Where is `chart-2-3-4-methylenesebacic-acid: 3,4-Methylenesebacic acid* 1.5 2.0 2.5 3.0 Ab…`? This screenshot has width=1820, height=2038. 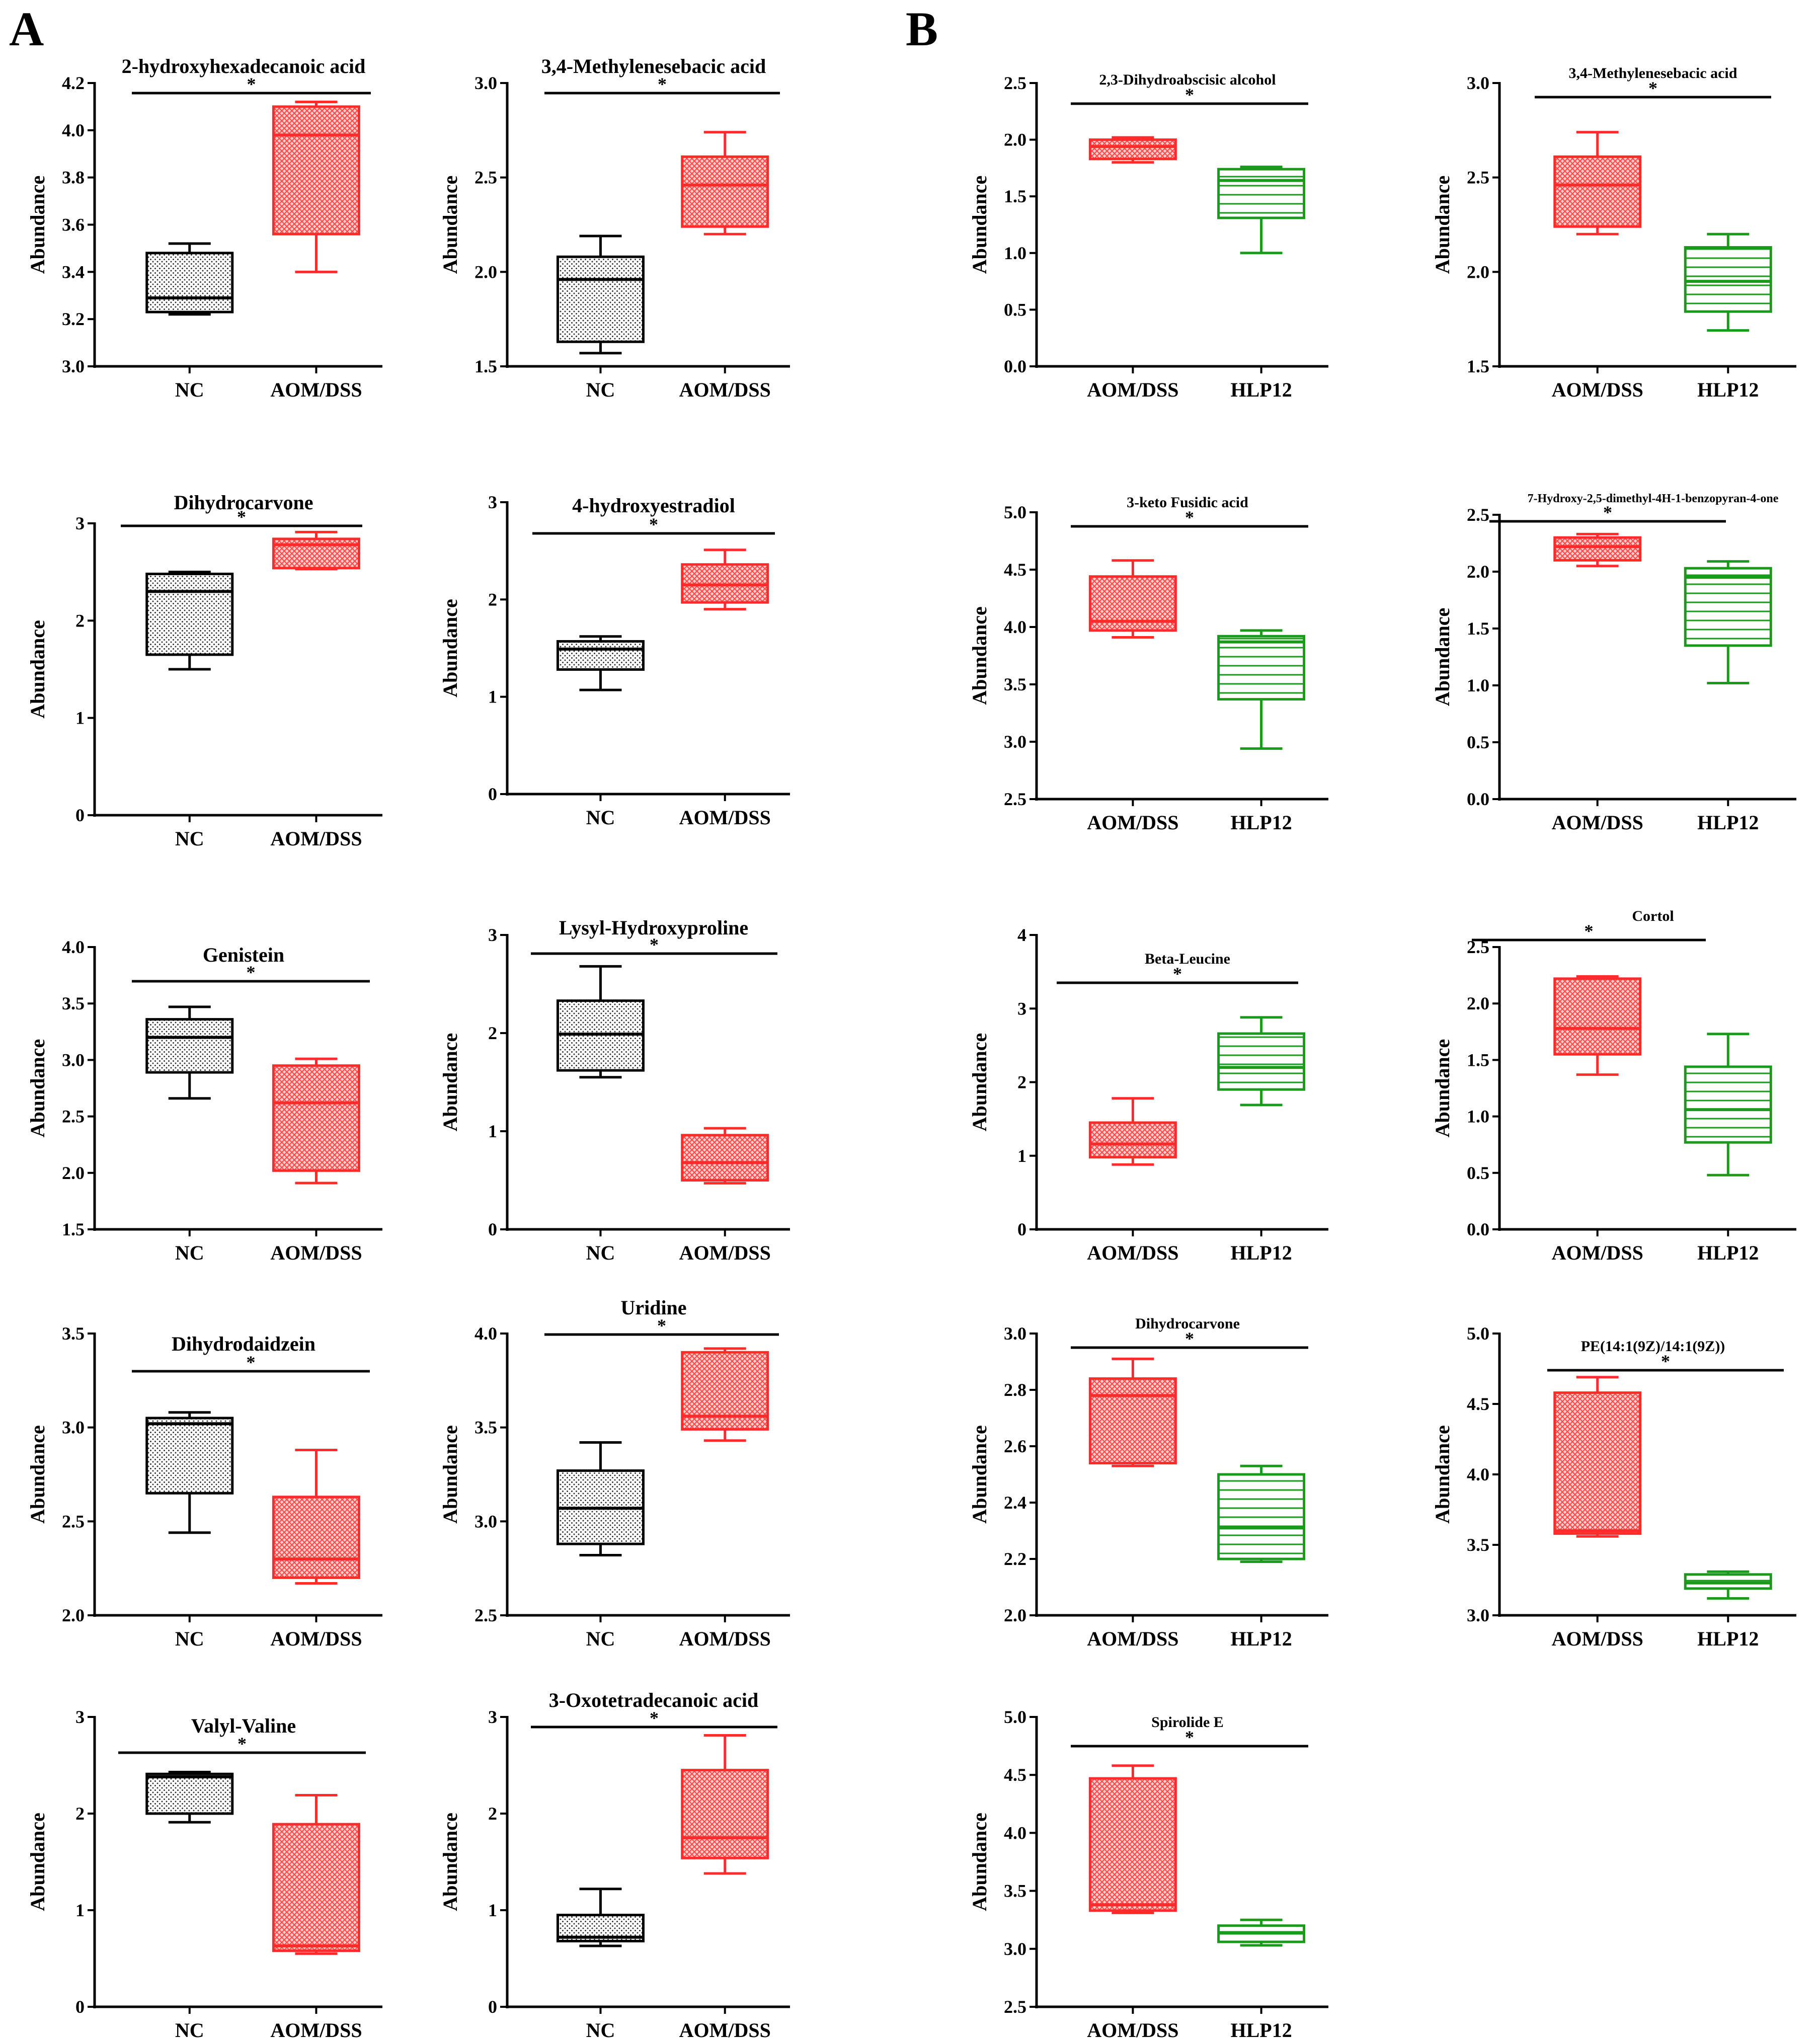
chart-2-3-4-methylenesebacic-acid: 3,4-Methylenesebacic acid* 1.5 2.0 2.5 3.0 Ab… is located at coordinates (614, 228).